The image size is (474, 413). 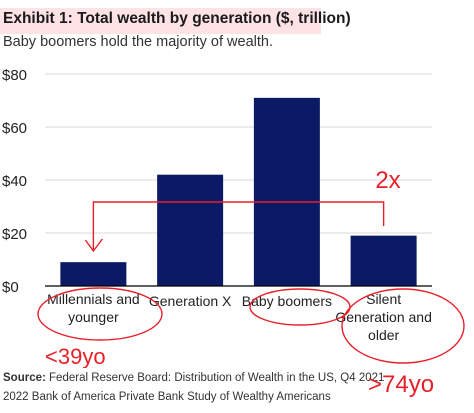 I want to click on ratio-label: 2x, so click(x=387, y=180).